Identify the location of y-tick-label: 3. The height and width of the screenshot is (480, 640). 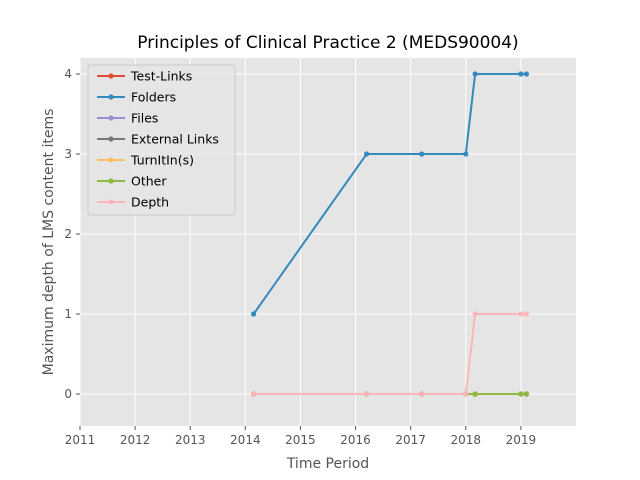
(68, 154).